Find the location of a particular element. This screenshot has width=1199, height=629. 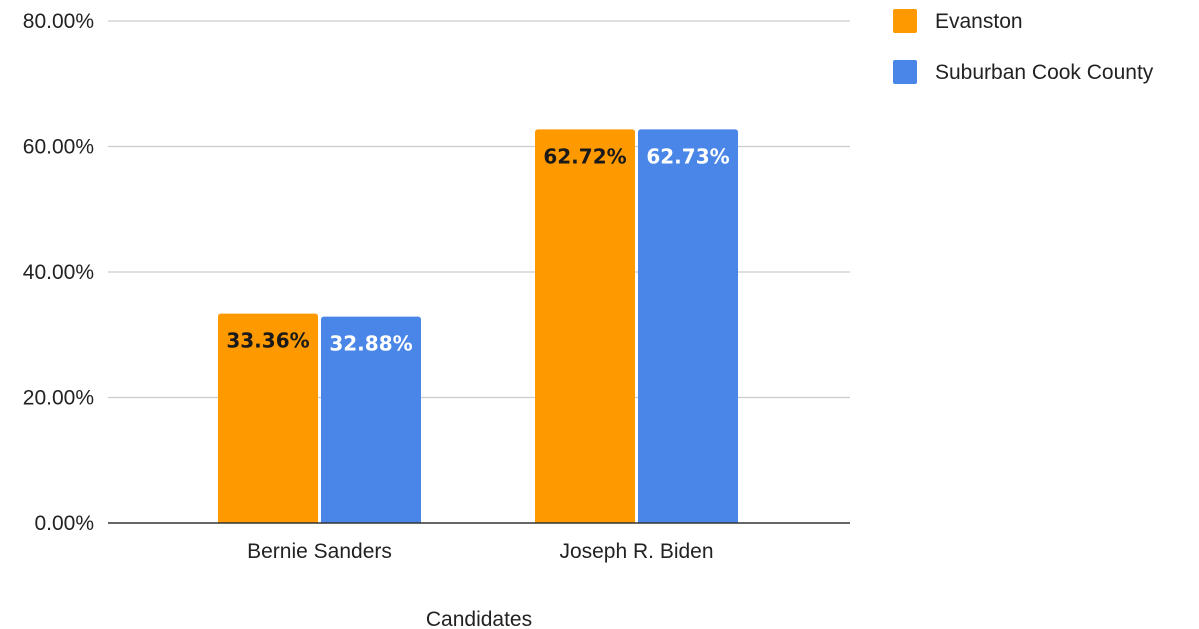

x-category-label: Joseph R. Biden is located at coordinates (636, 551).